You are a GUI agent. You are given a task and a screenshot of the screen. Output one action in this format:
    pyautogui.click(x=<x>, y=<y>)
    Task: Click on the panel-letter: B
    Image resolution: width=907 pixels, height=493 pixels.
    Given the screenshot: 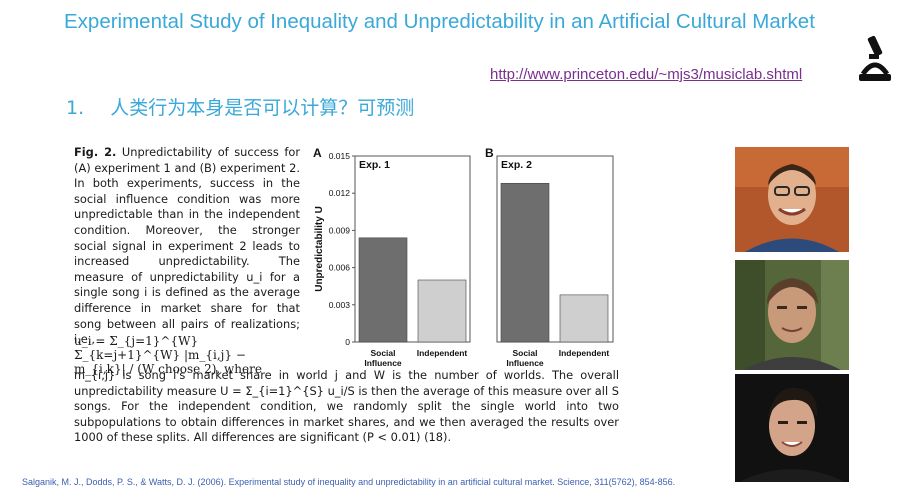 What is the action you would take?
    pyautogui.click(x=489, y=153)
    